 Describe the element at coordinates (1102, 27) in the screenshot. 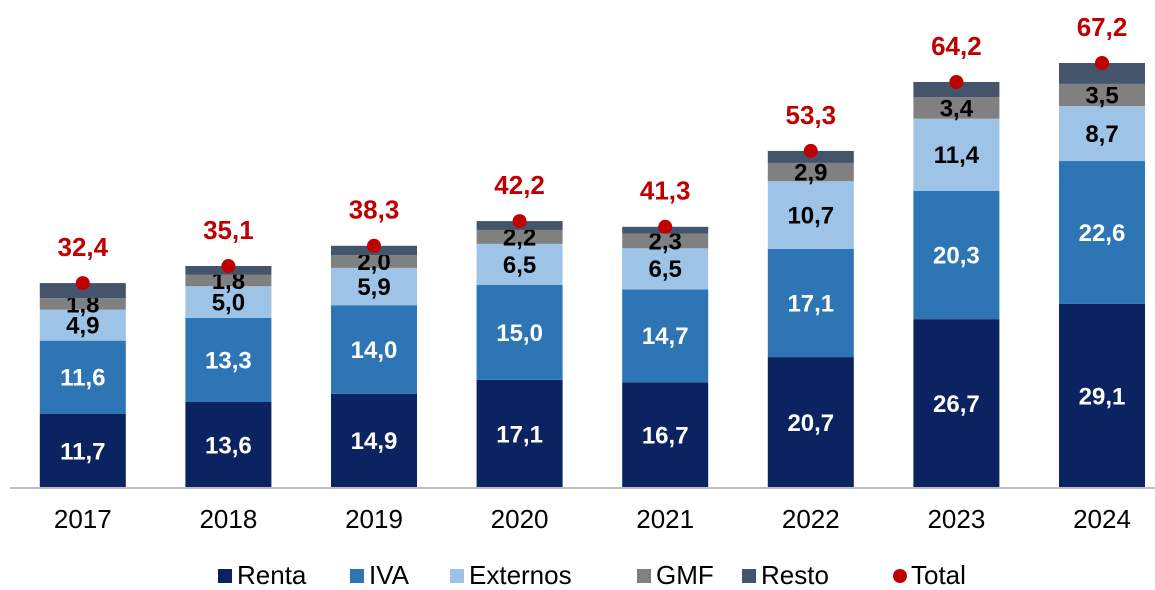

I see `total-label: 67,2` at that location.